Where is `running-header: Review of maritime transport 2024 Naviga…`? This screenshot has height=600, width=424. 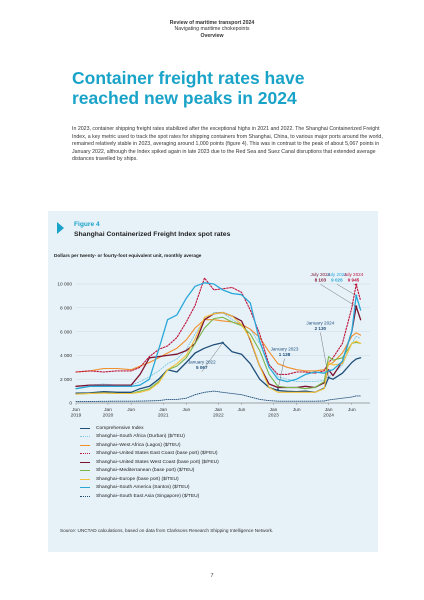 running-header: Review of maritime transport 2024 Naviga… is located at coordinates (212, 29).